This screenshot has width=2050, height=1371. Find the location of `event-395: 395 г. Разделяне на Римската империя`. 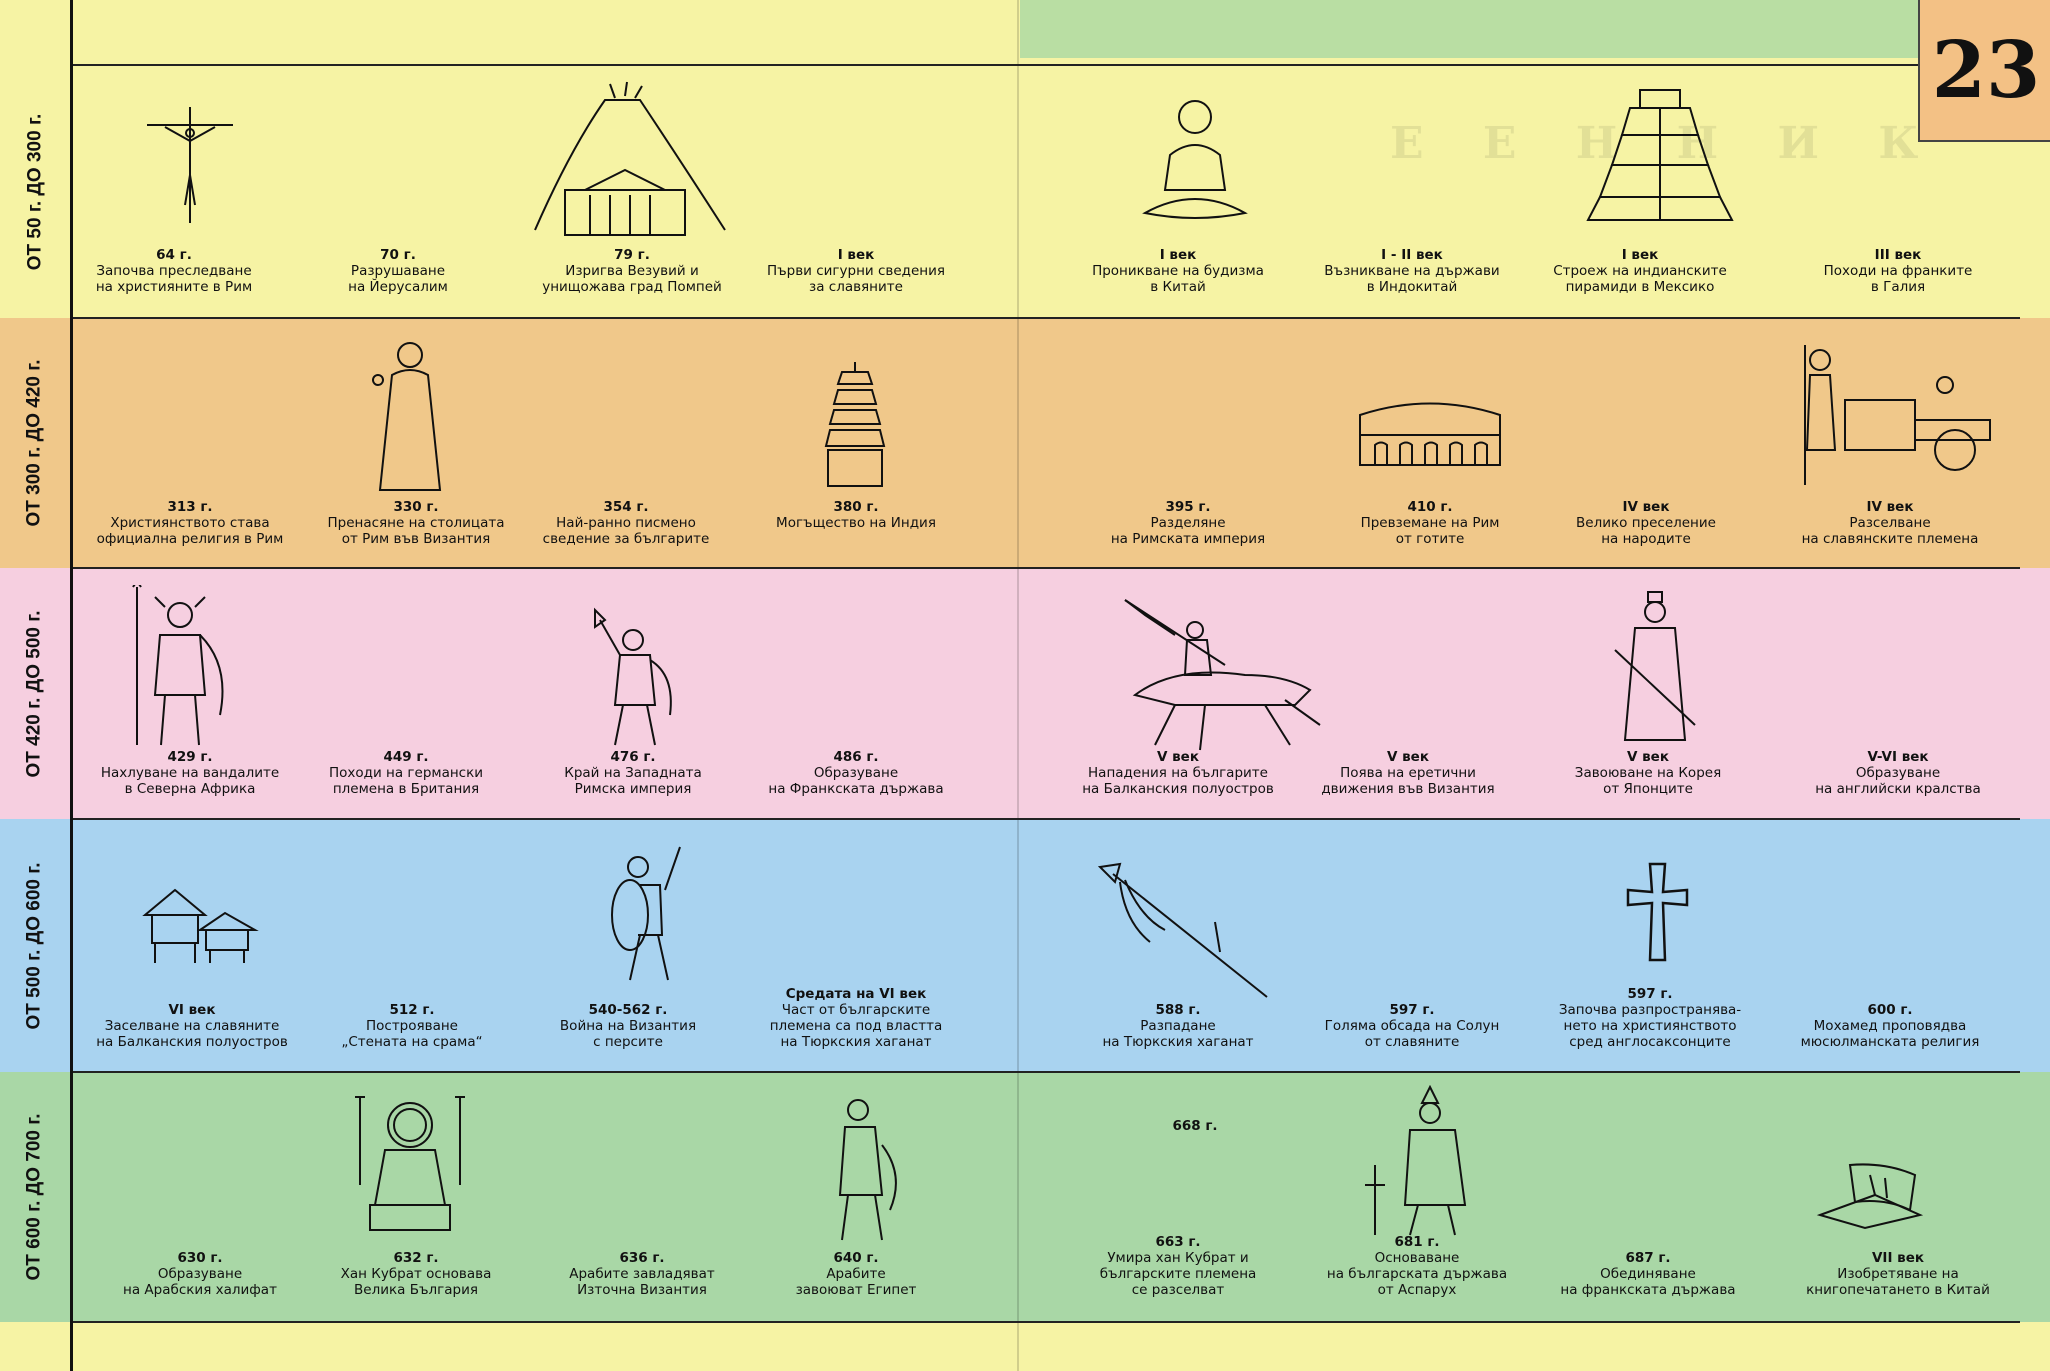

event-395: 395 г. Разделяне на Римската империя is located at coordinates (1188, 523).